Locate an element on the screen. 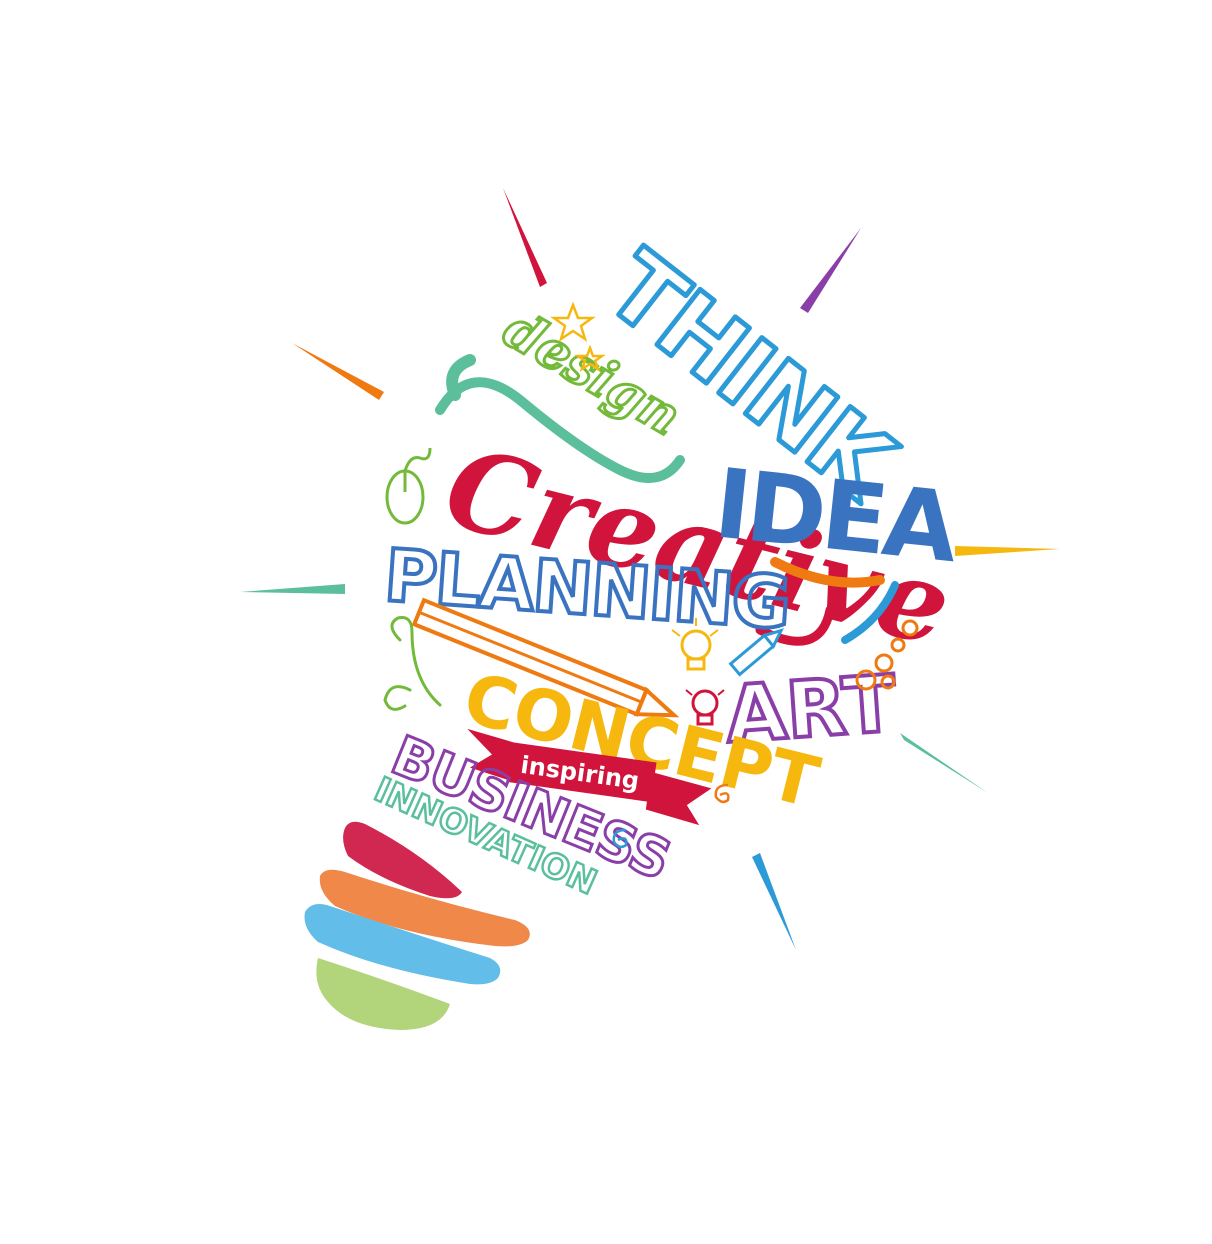 This screenshot has height=1244, width=1212. bubbles-icon is located at coordinates (887, 655).